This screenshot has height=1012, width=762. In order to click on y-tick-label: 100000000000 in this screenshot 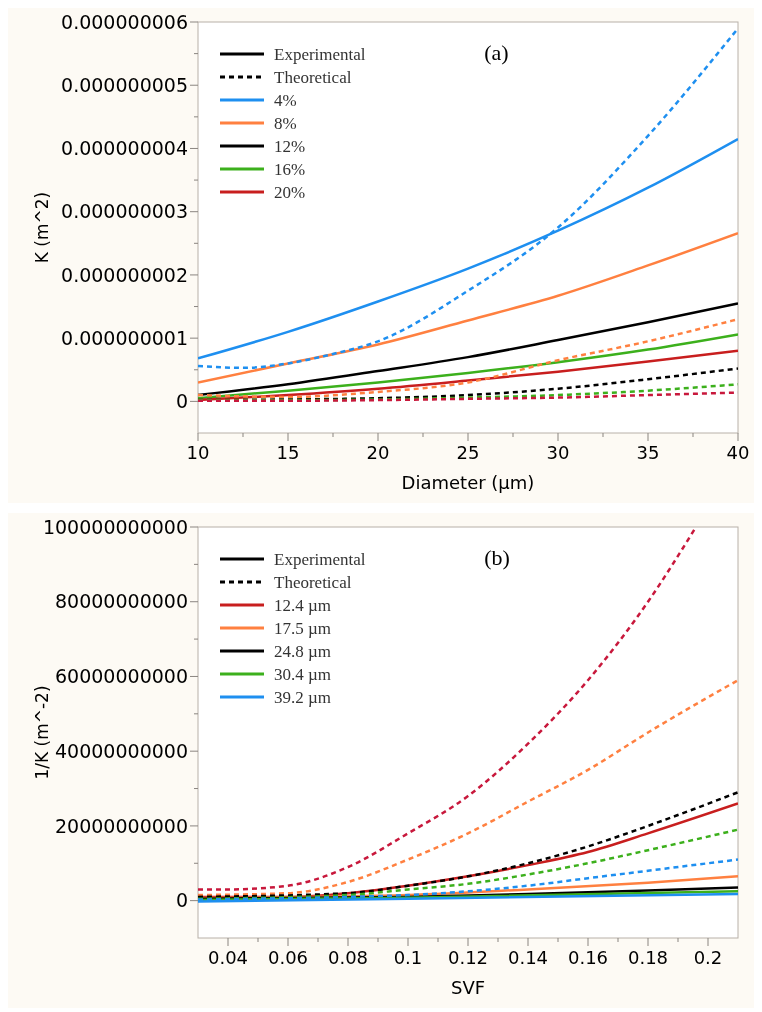, I will do `click(115, 526)`.